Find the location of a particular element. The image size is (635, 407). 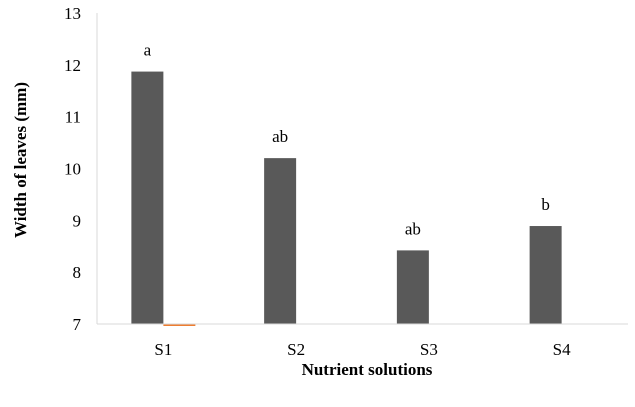

y-tick-label: 9 is located at coordinates (77, 220).